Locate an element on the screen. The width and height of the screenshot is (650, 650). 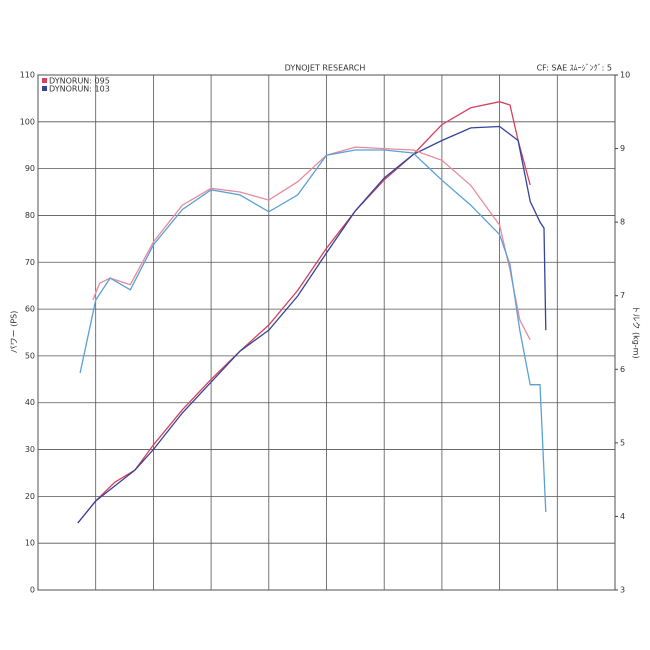
chart-title: DYNOJET RESEARCH is located at coordinates (325, 68).